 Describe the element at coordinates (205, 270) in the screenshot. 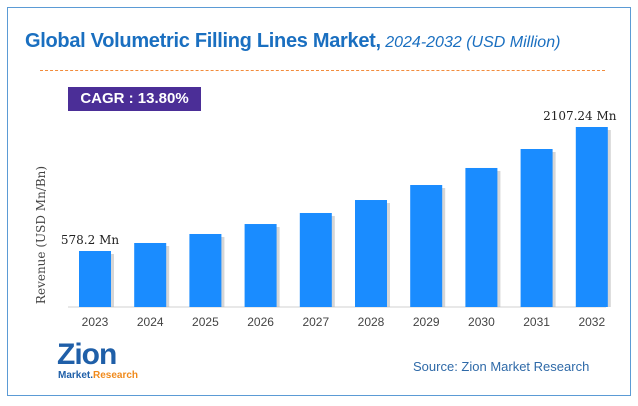

I see `bar-2025` at that location.